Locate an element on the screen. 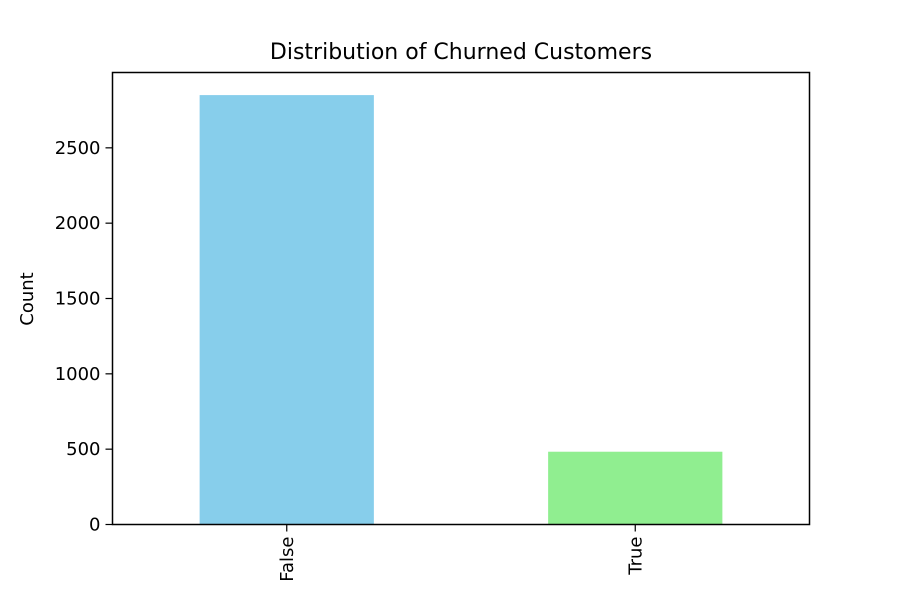 The height and width of the screenshot is (604, 900). chart-title: Distribution of Churned Customers is located at coordinates (461, 52).